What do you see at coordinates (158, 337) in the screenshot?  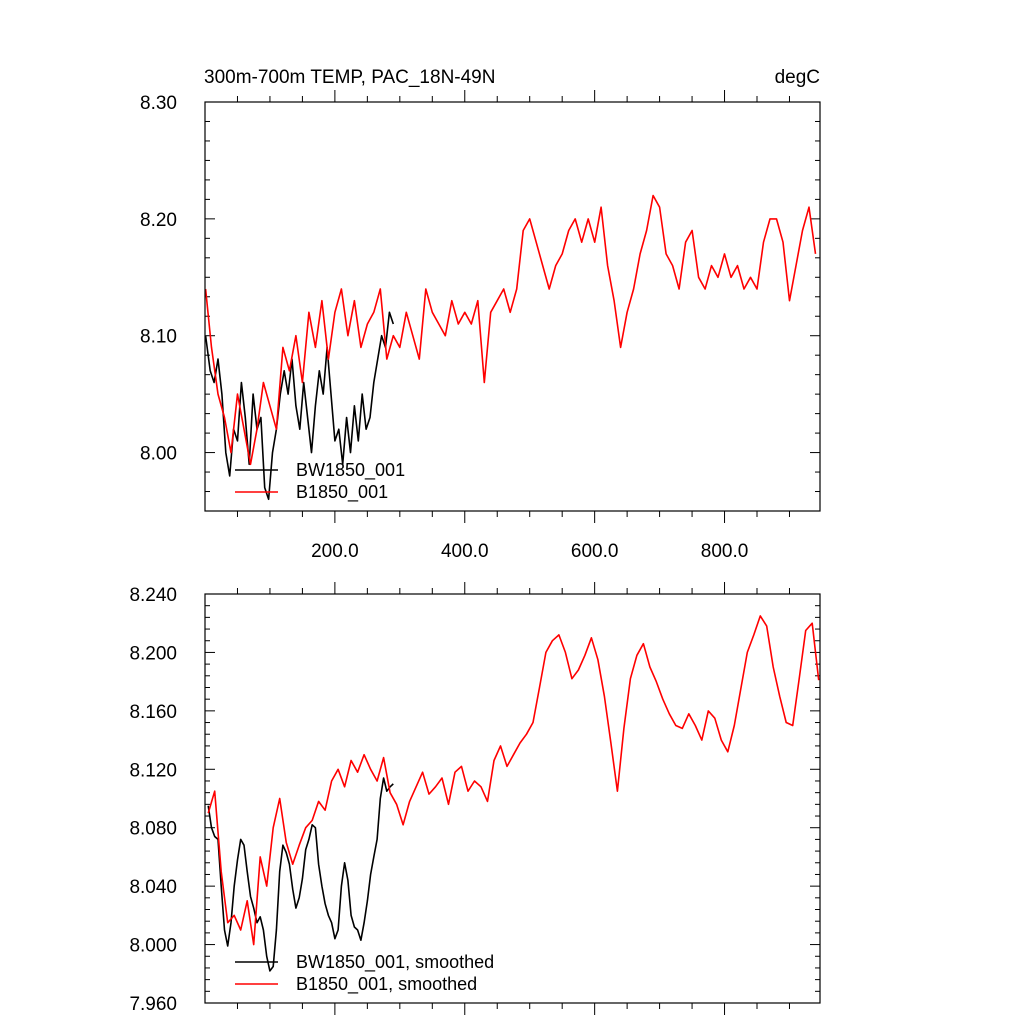 I see `y-tick-label: 8.10` at bounding box center [158, 337].